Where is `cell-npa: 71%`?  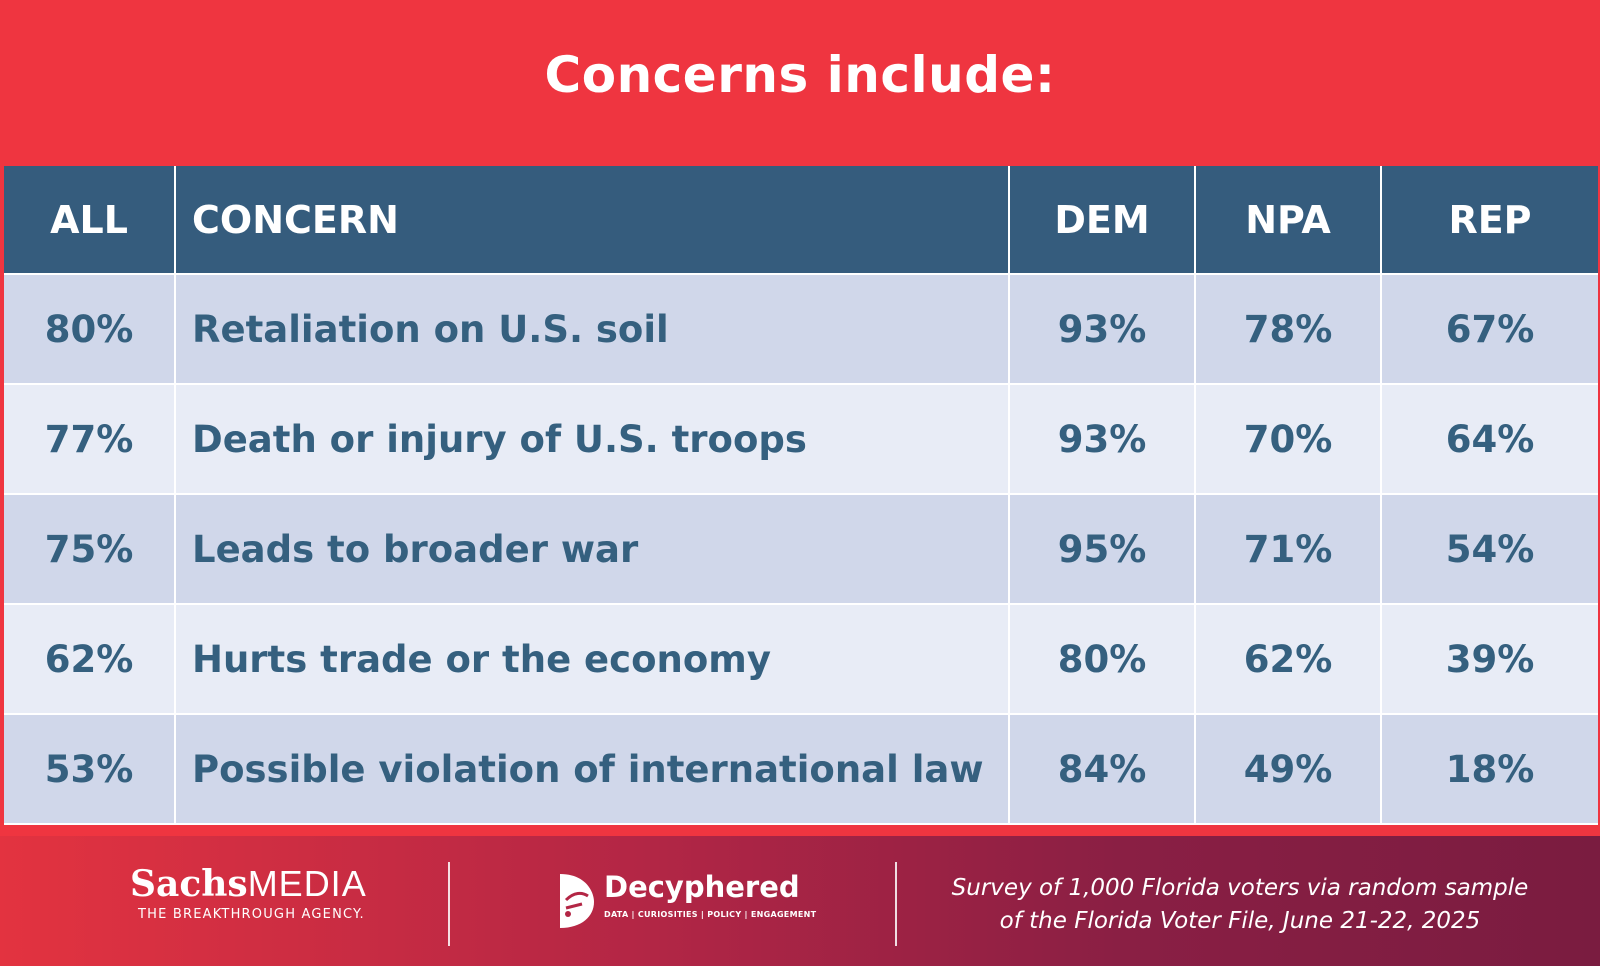 cell-npa: 71% is located at coordinates (1288, 549).